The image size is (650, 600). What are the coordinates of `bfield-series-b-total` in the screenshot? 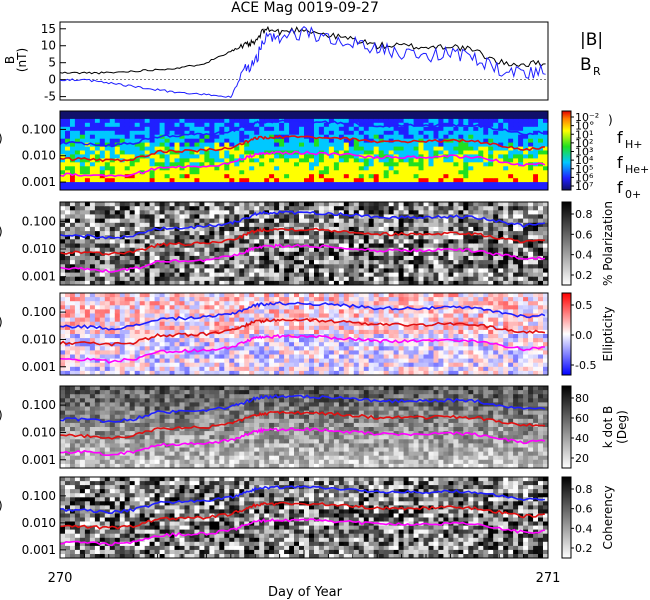 It's located at (302, 50).